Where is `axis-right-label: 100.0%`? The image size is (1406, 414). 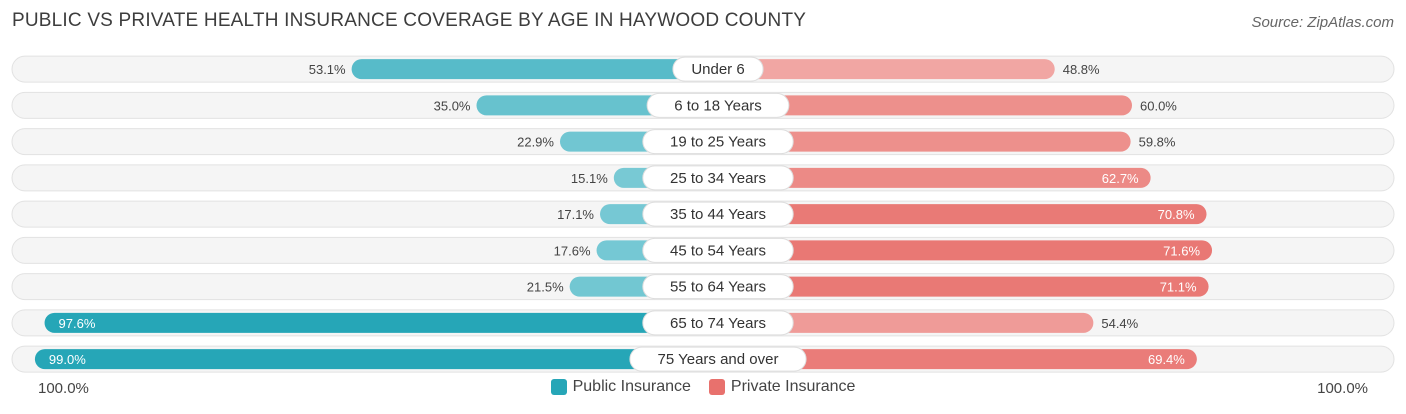
axis-right-label: 100.0% is located at coordinates (1342, 388).